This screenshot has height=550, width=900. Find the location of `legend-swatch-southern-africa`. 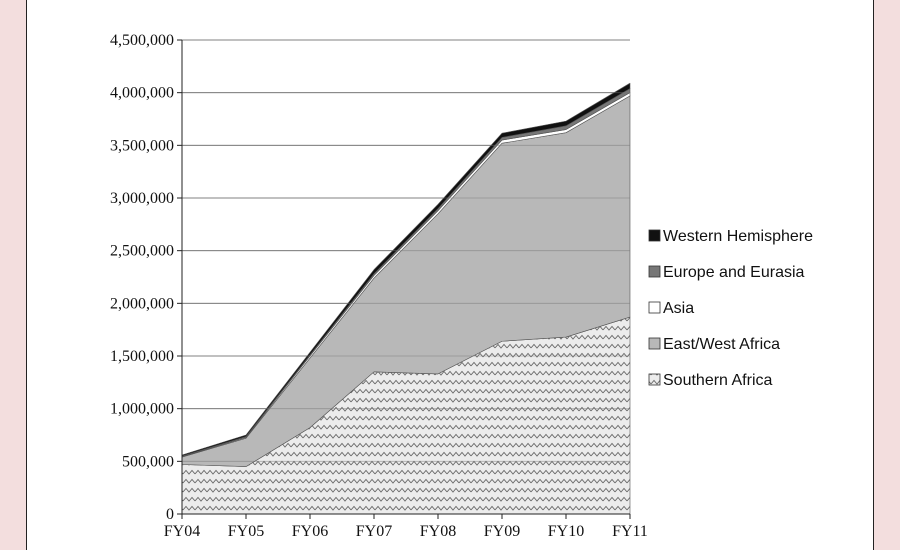

legend-swatch-southern-africa is located at coordinates (654, 379).